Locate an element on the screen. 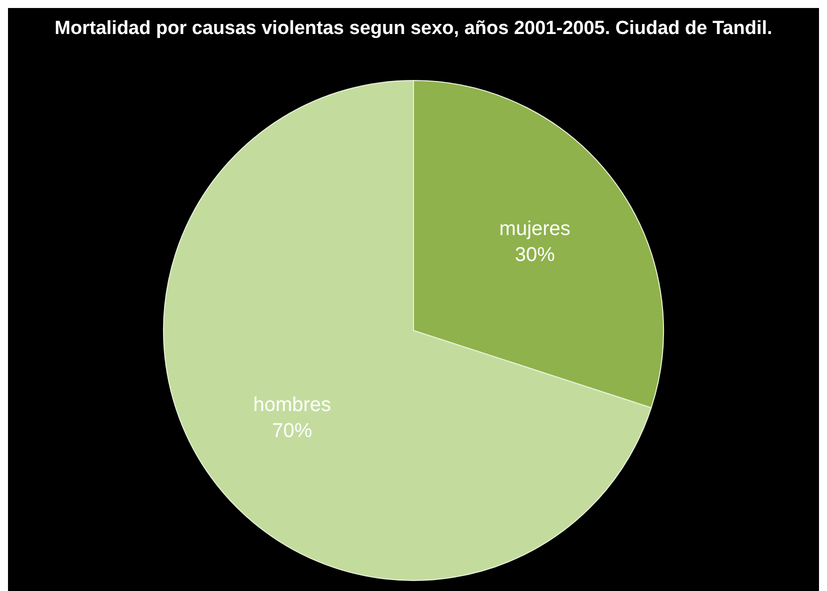  slice-label: hombres is located at coordinates (292, 405).